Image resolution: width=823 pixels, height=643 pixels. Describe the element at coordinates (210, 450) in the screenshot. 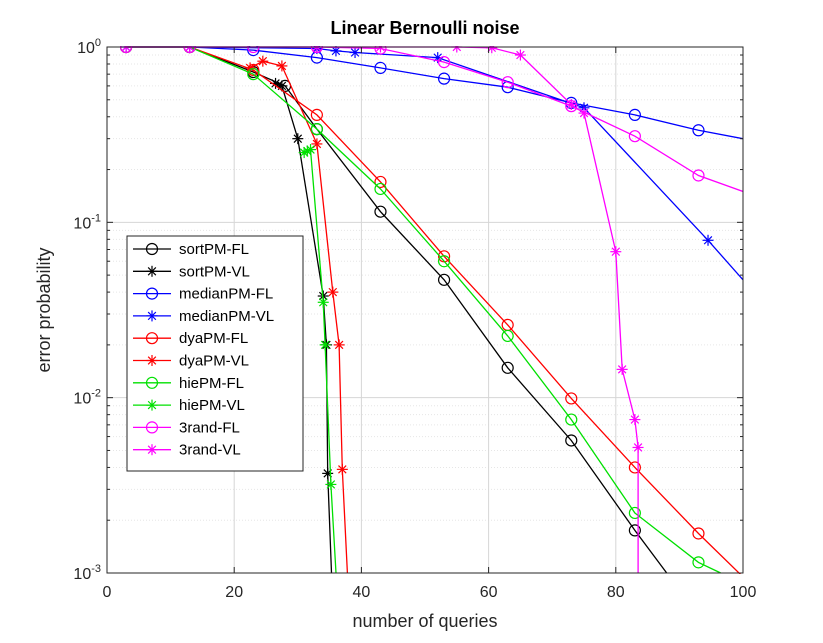

I see `legend-label: 3rand-VL` at that location.